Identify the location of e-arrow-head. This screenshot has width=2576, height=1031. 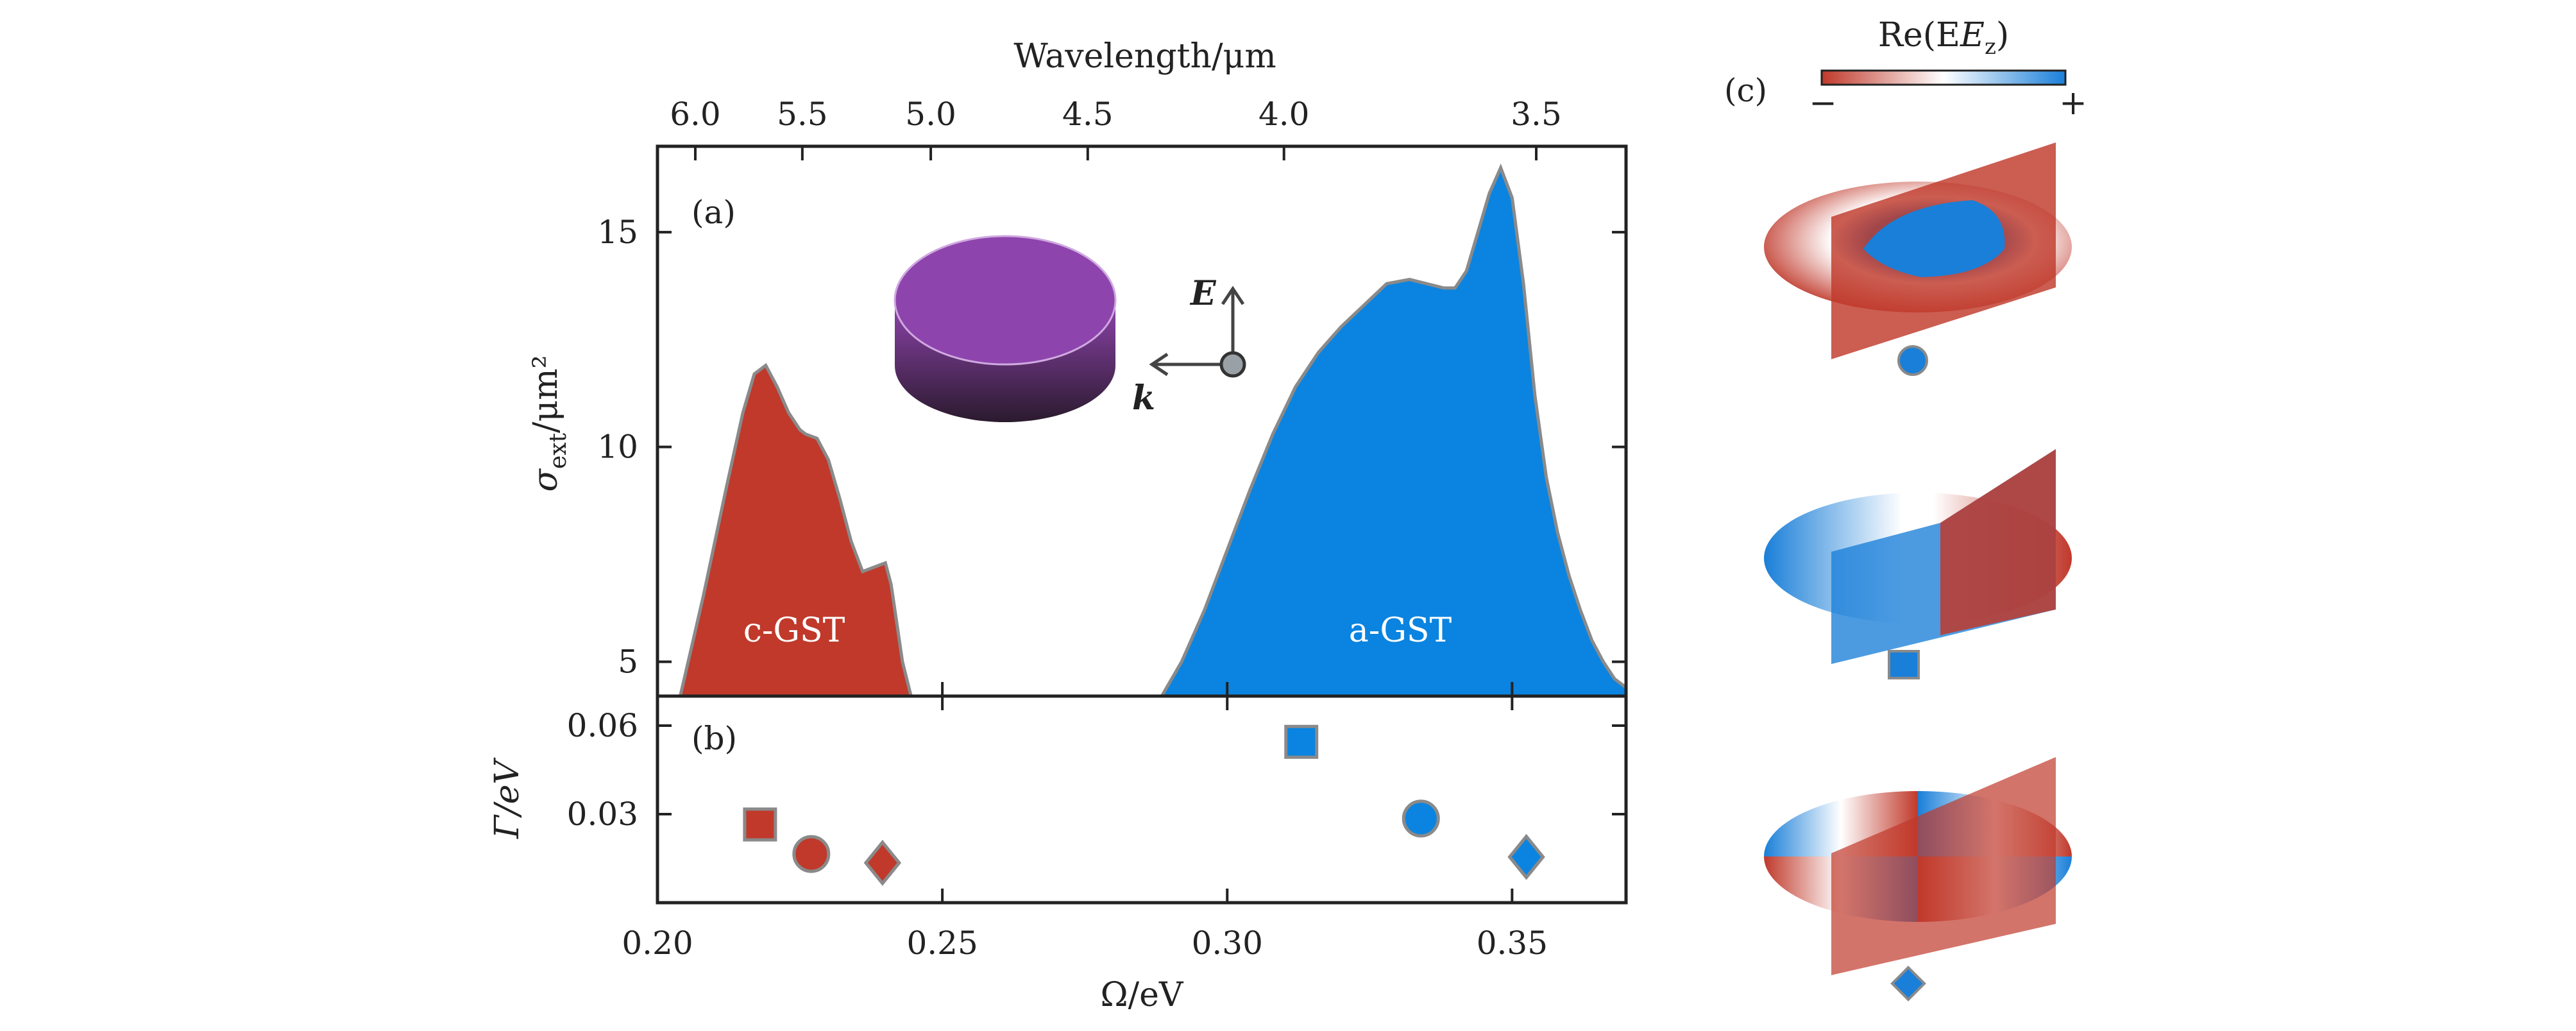
(1233, 295).